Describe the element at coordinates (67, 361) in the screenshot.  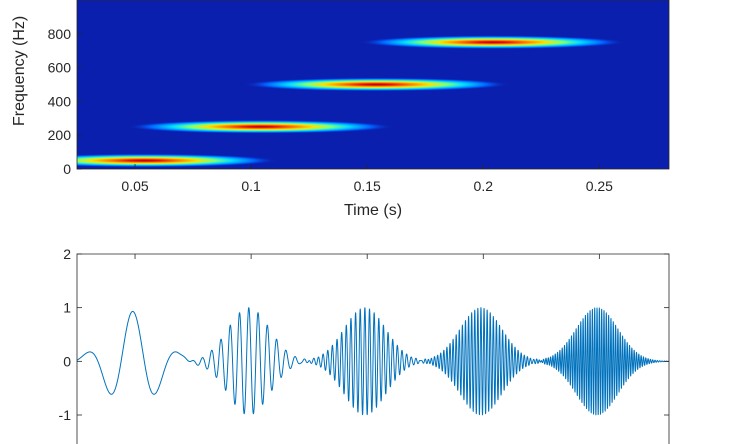
I see `waveform-y-tick-label: 0` at that location.